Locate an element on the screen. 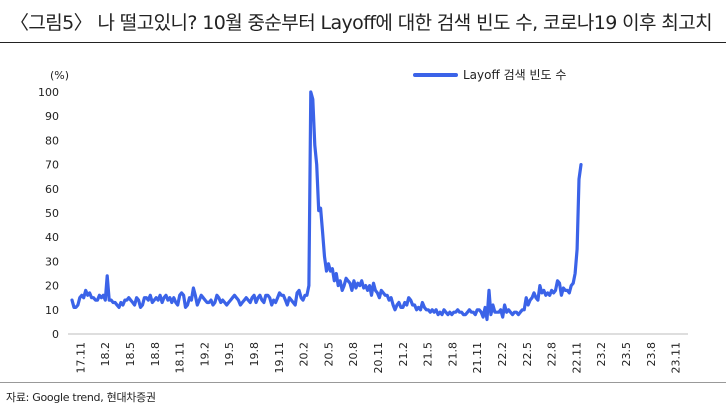 Image resolution: width=726 pixels, height=412 pixels. x-tick-label: 23.2 is located at coordinates (601, 354).